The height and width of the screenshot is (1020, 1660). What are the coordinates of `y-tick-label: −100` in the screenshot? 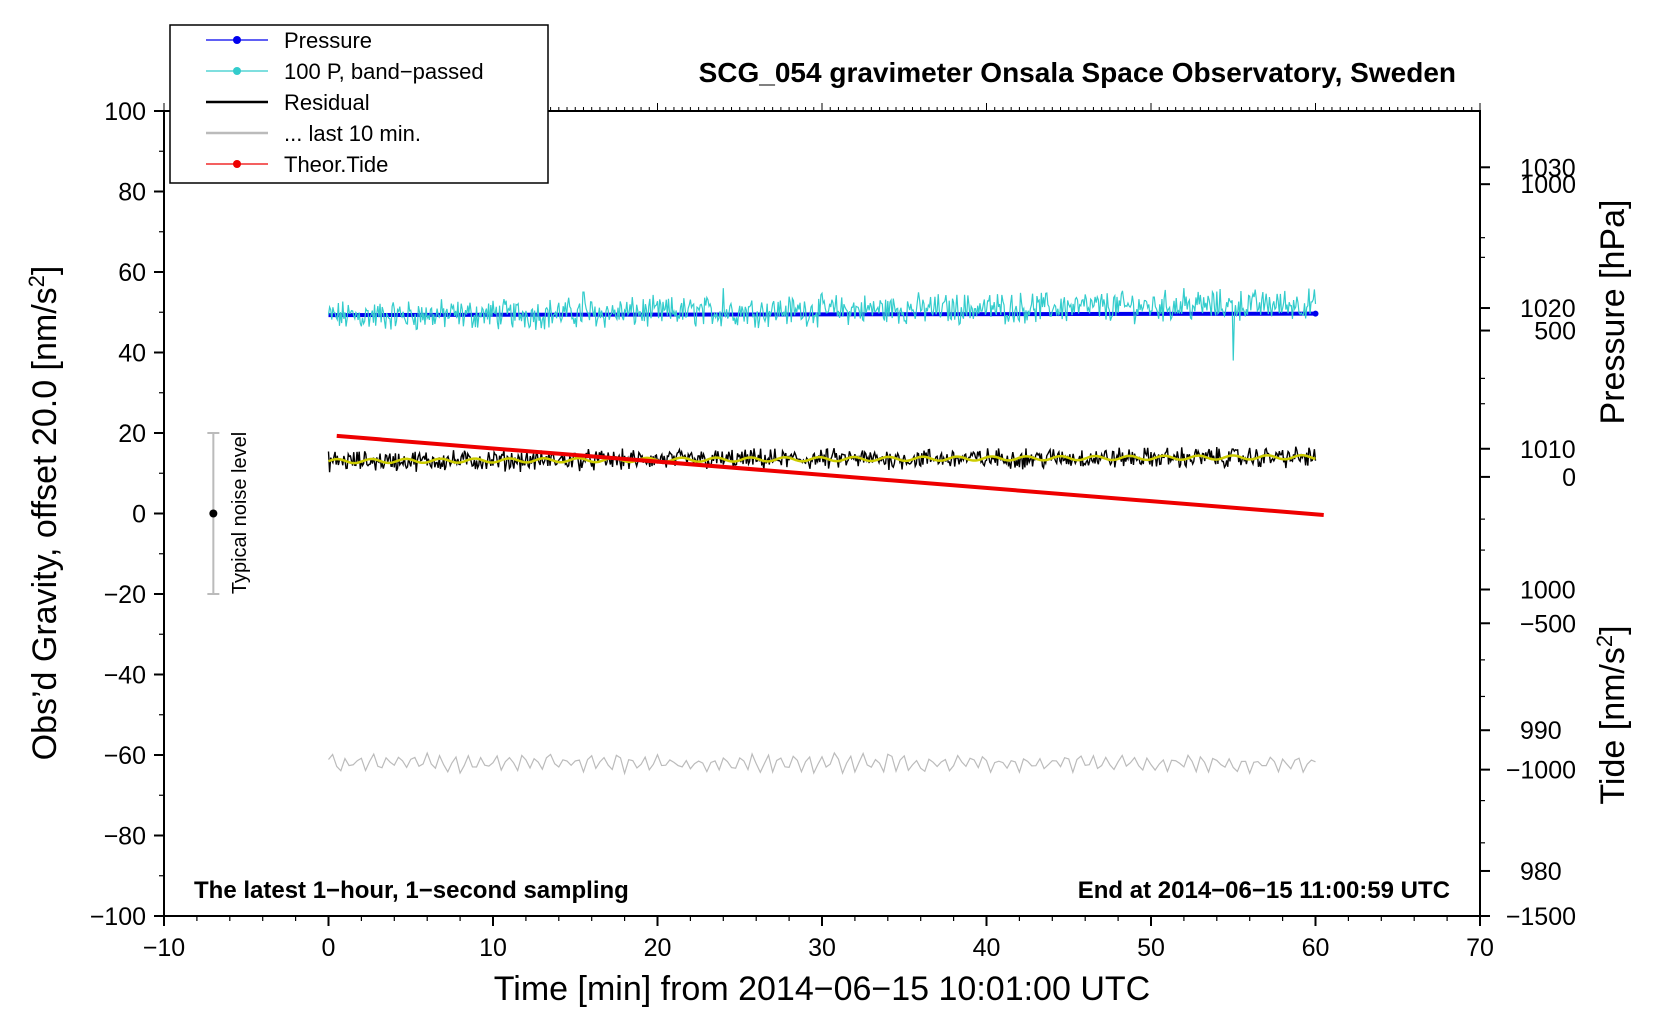 It's located at (118, 917).